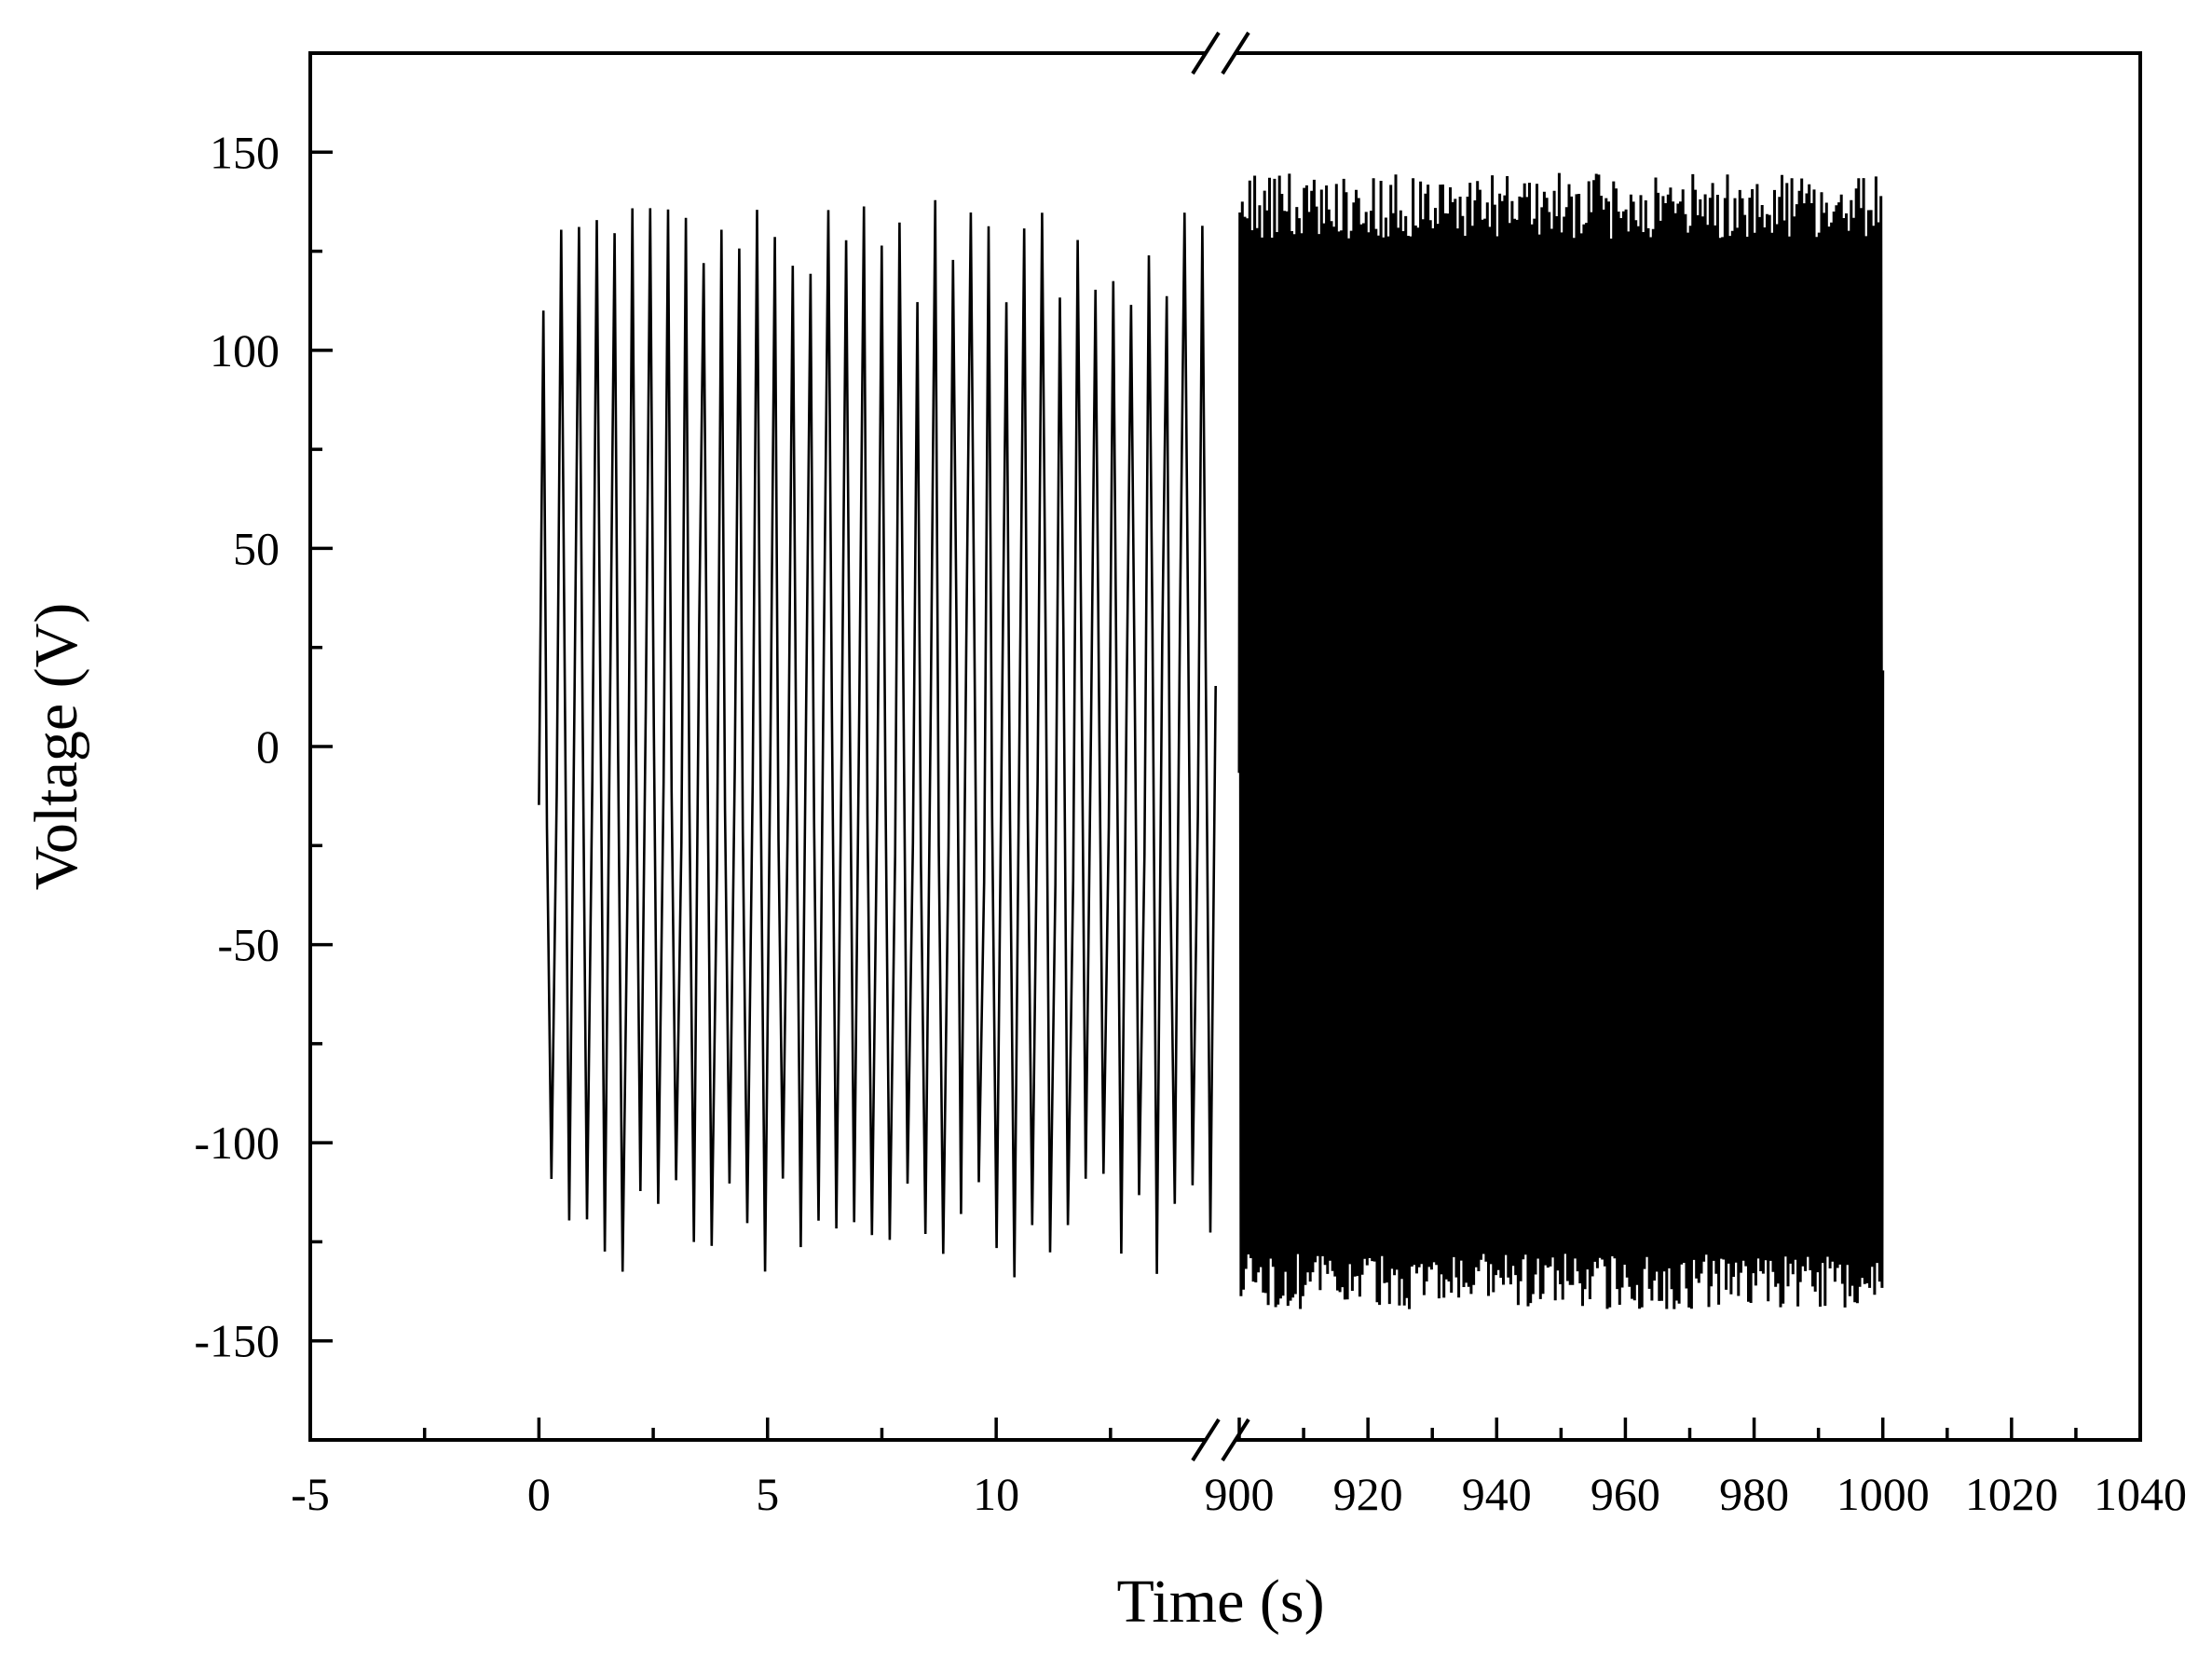 The height and width of the screenshot is (1658, 2212). I want to click on y-tick-label: 100, so click(245, 350).